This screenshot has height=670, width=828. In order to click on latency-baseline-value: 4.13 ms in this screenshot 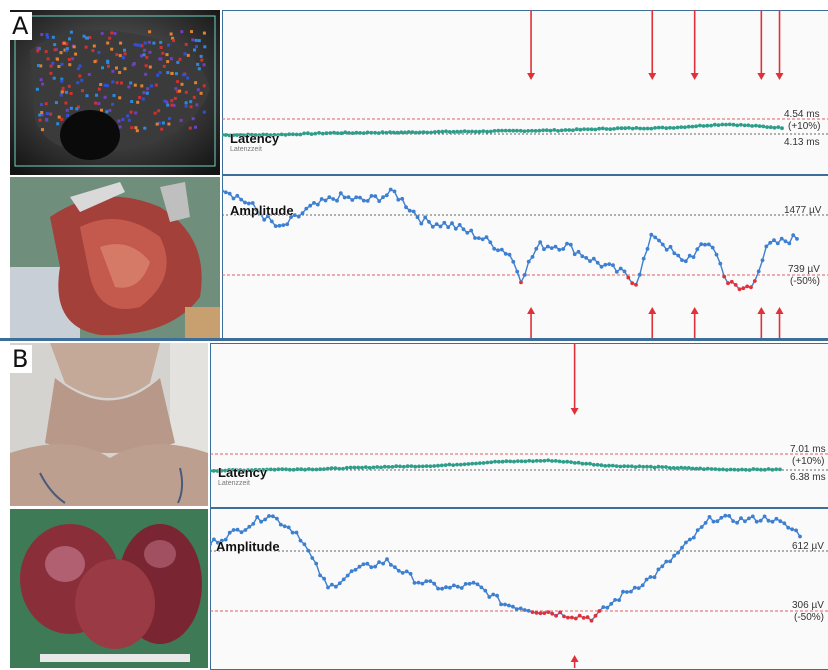, I will do `click(802, 142)`.